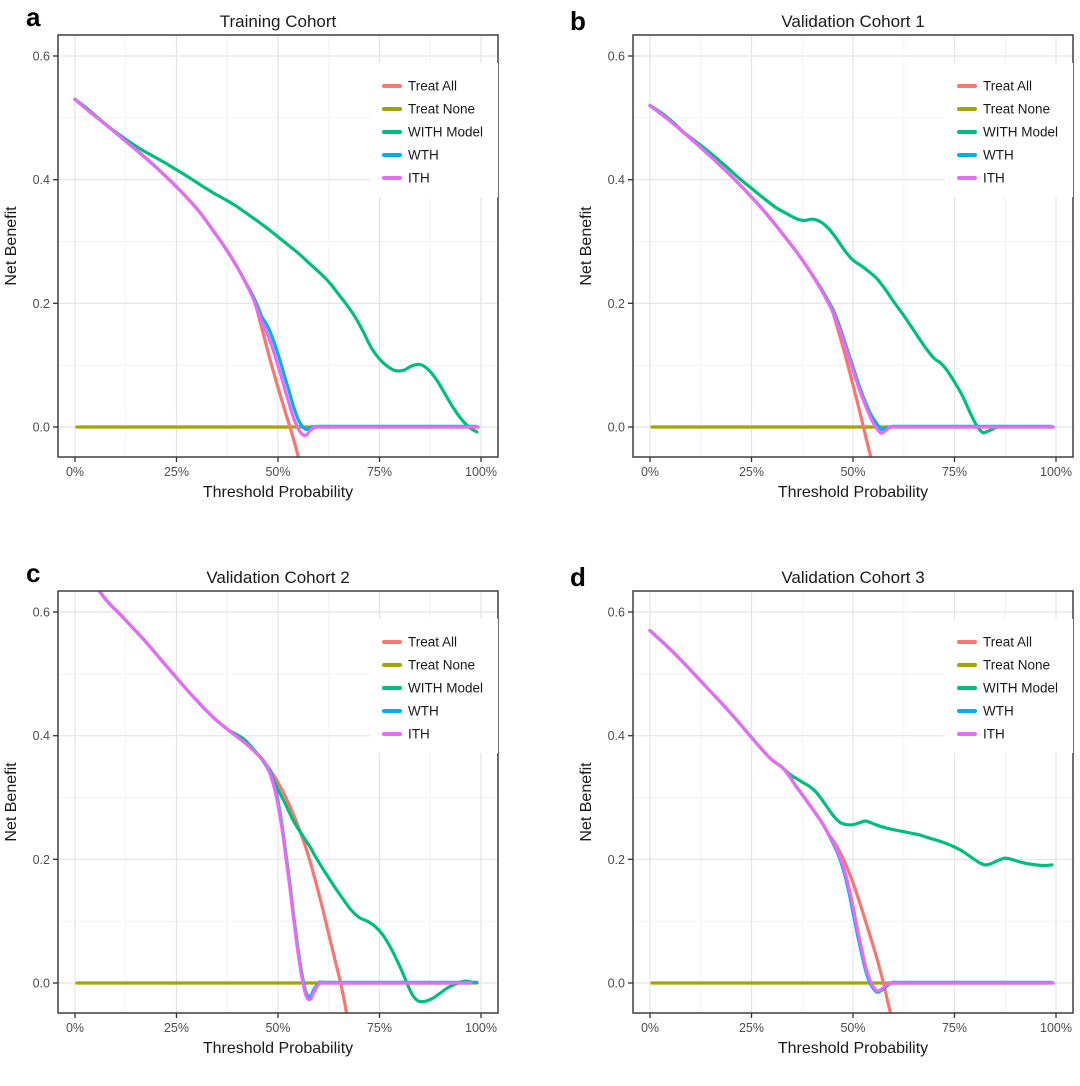 This screenshot has height=1086, width=1080. Describe the element at coordinates (33, 17) in the screenshot. I see `panel-letter: a` at that location.